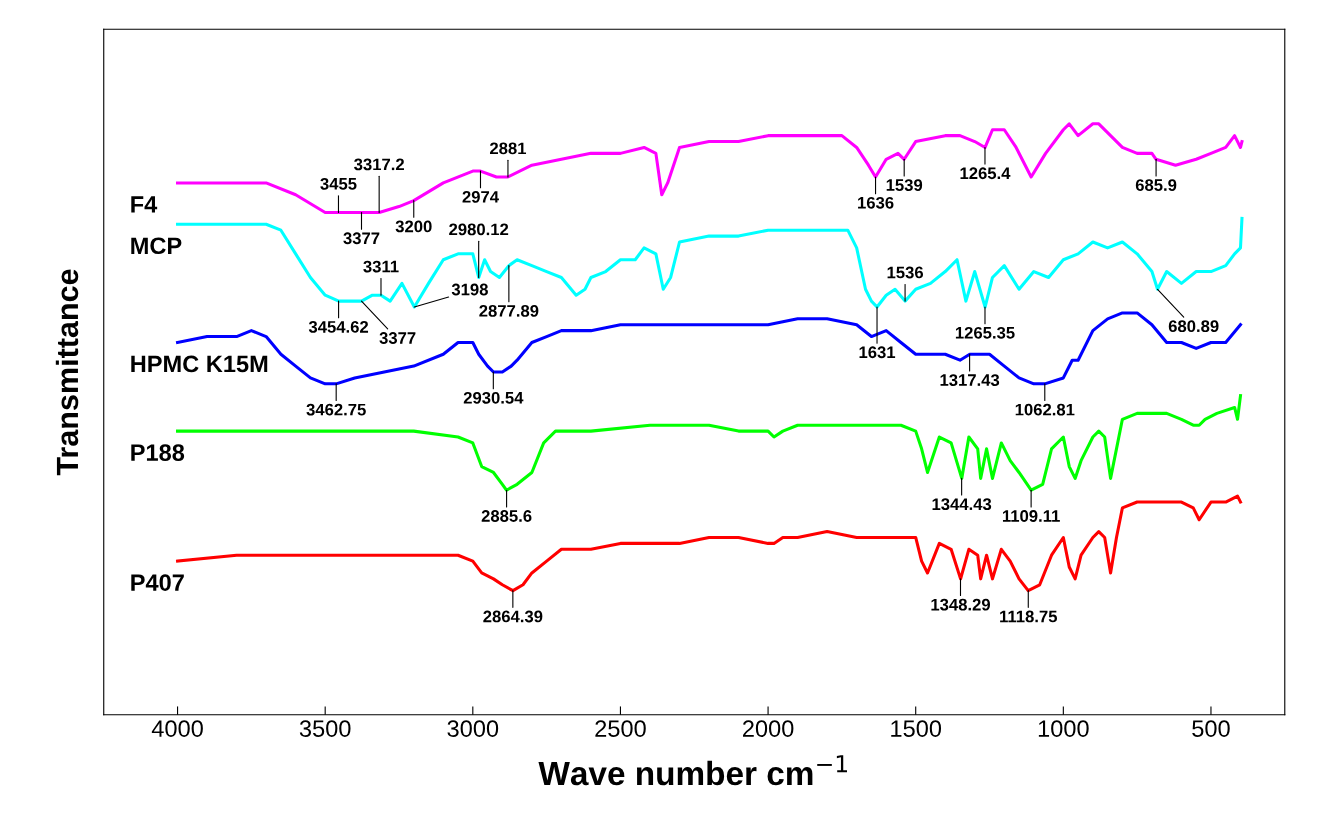  Describe the element at coordinates (144, 204) in the screenshot. I see `series-label: F4` at that location.